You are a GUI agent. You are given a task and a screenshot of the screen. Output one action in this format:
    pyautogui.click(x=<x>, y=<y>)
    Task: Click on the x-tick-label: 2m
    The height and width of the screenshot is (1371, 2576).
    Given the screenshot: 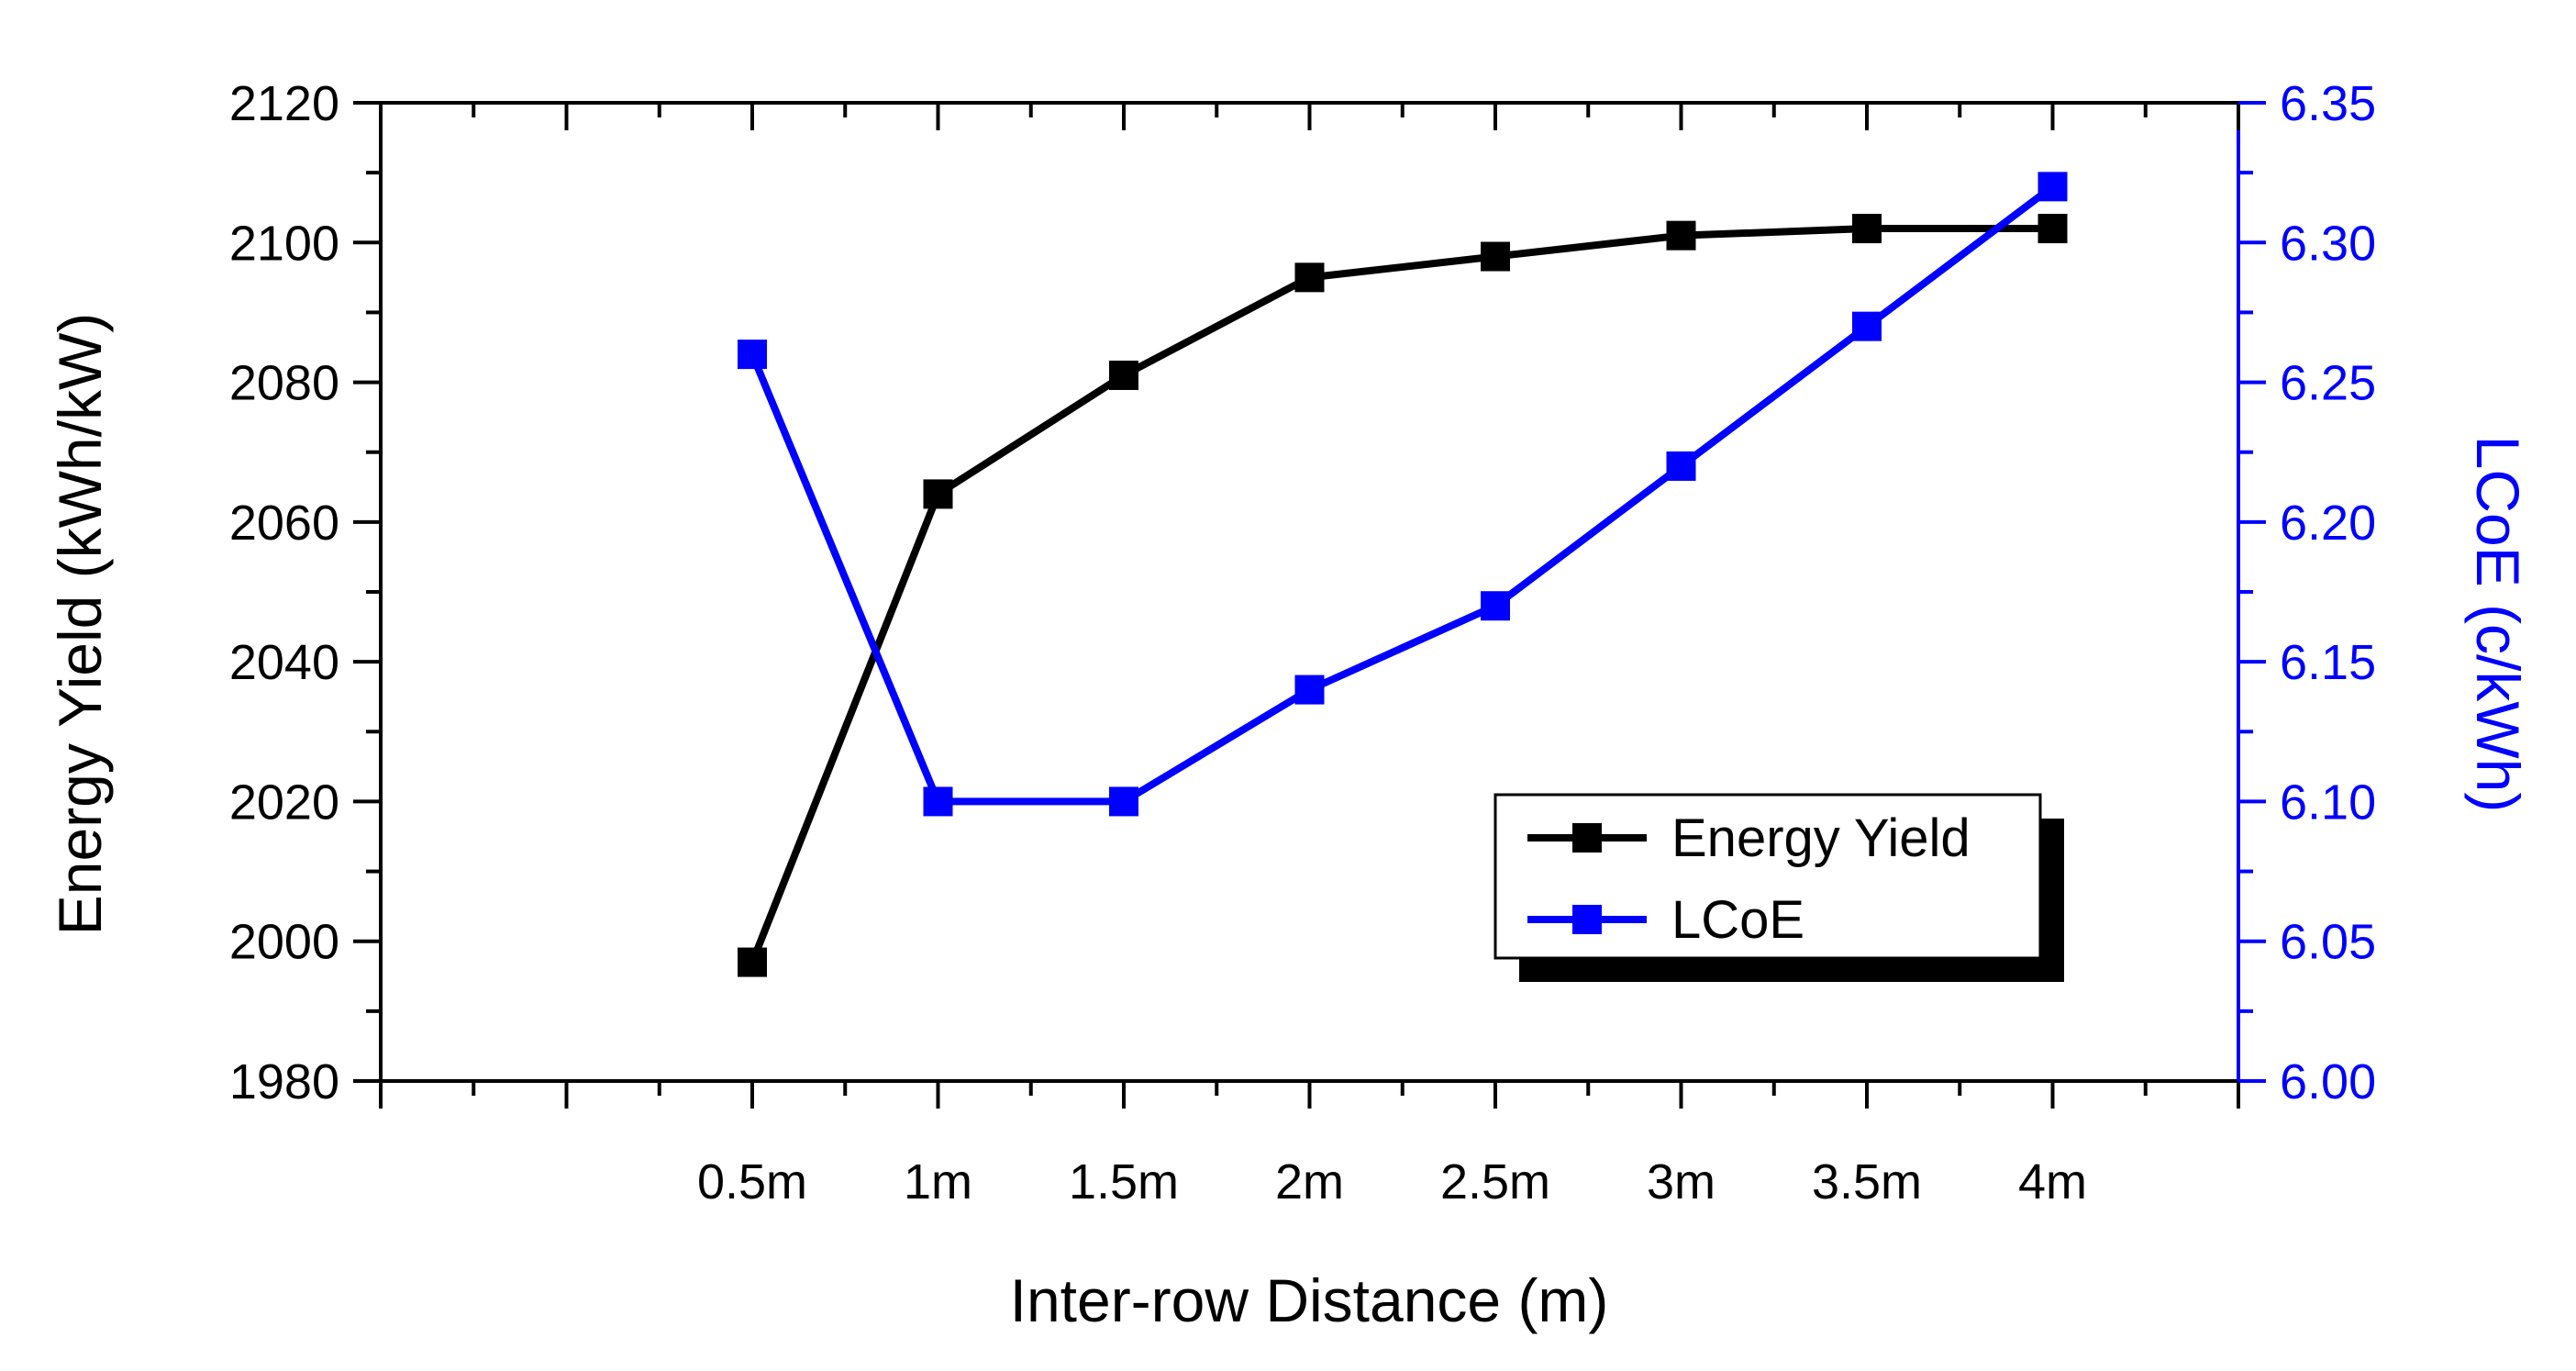 What is the action you would take?
    pyautogui.click(x=1309, y=1181)
    